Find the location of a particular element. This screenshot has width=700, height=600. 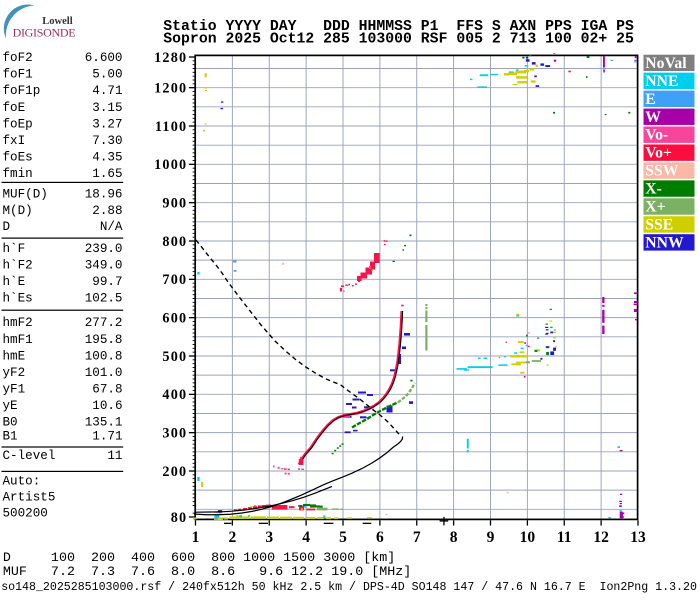

svg-text: 3.15 is located at coordinates (107, 108).